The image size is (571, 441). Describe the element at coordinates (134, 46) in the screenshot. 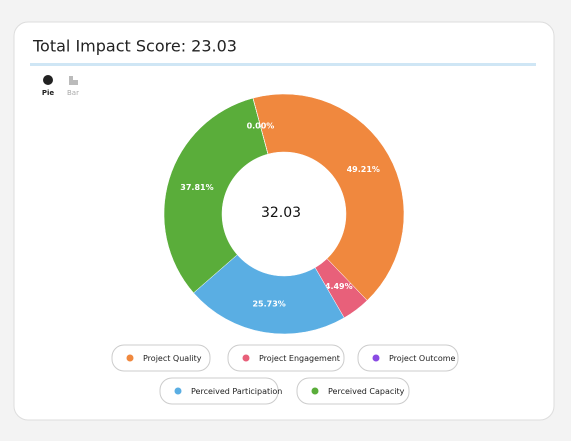

I see `chart-title: Total Impact Score: 23.03` at that location.